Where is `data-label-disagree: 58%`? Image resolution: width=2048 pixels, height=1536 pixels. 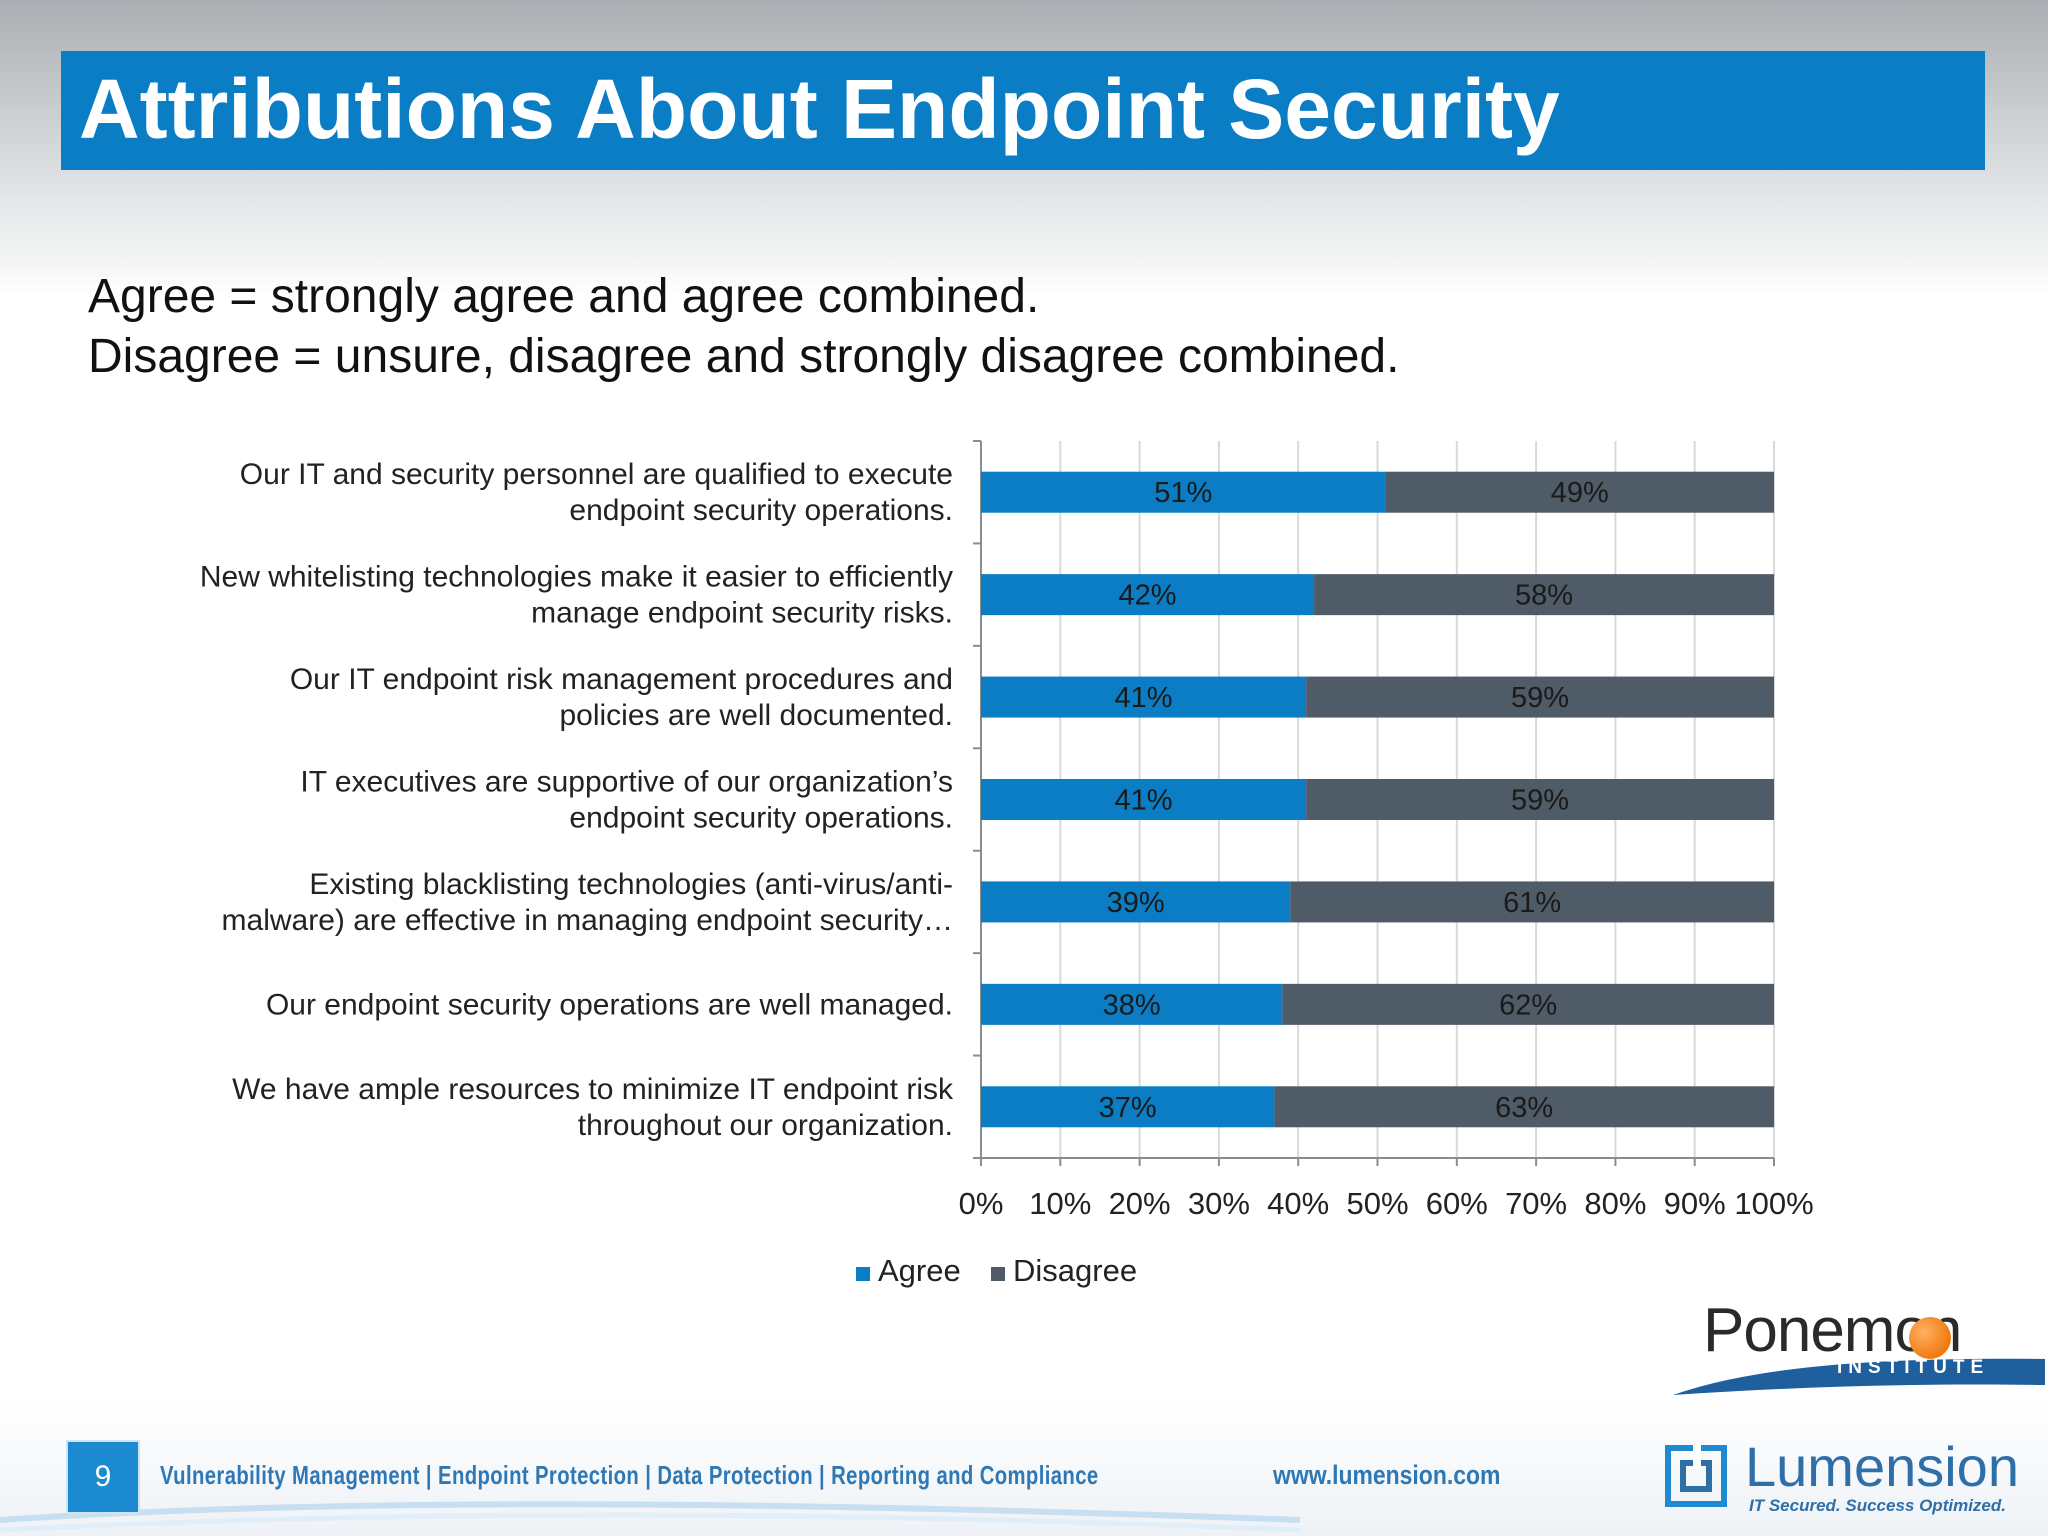 data-label-disagree: 58% is located at coordinates (1544, 596).